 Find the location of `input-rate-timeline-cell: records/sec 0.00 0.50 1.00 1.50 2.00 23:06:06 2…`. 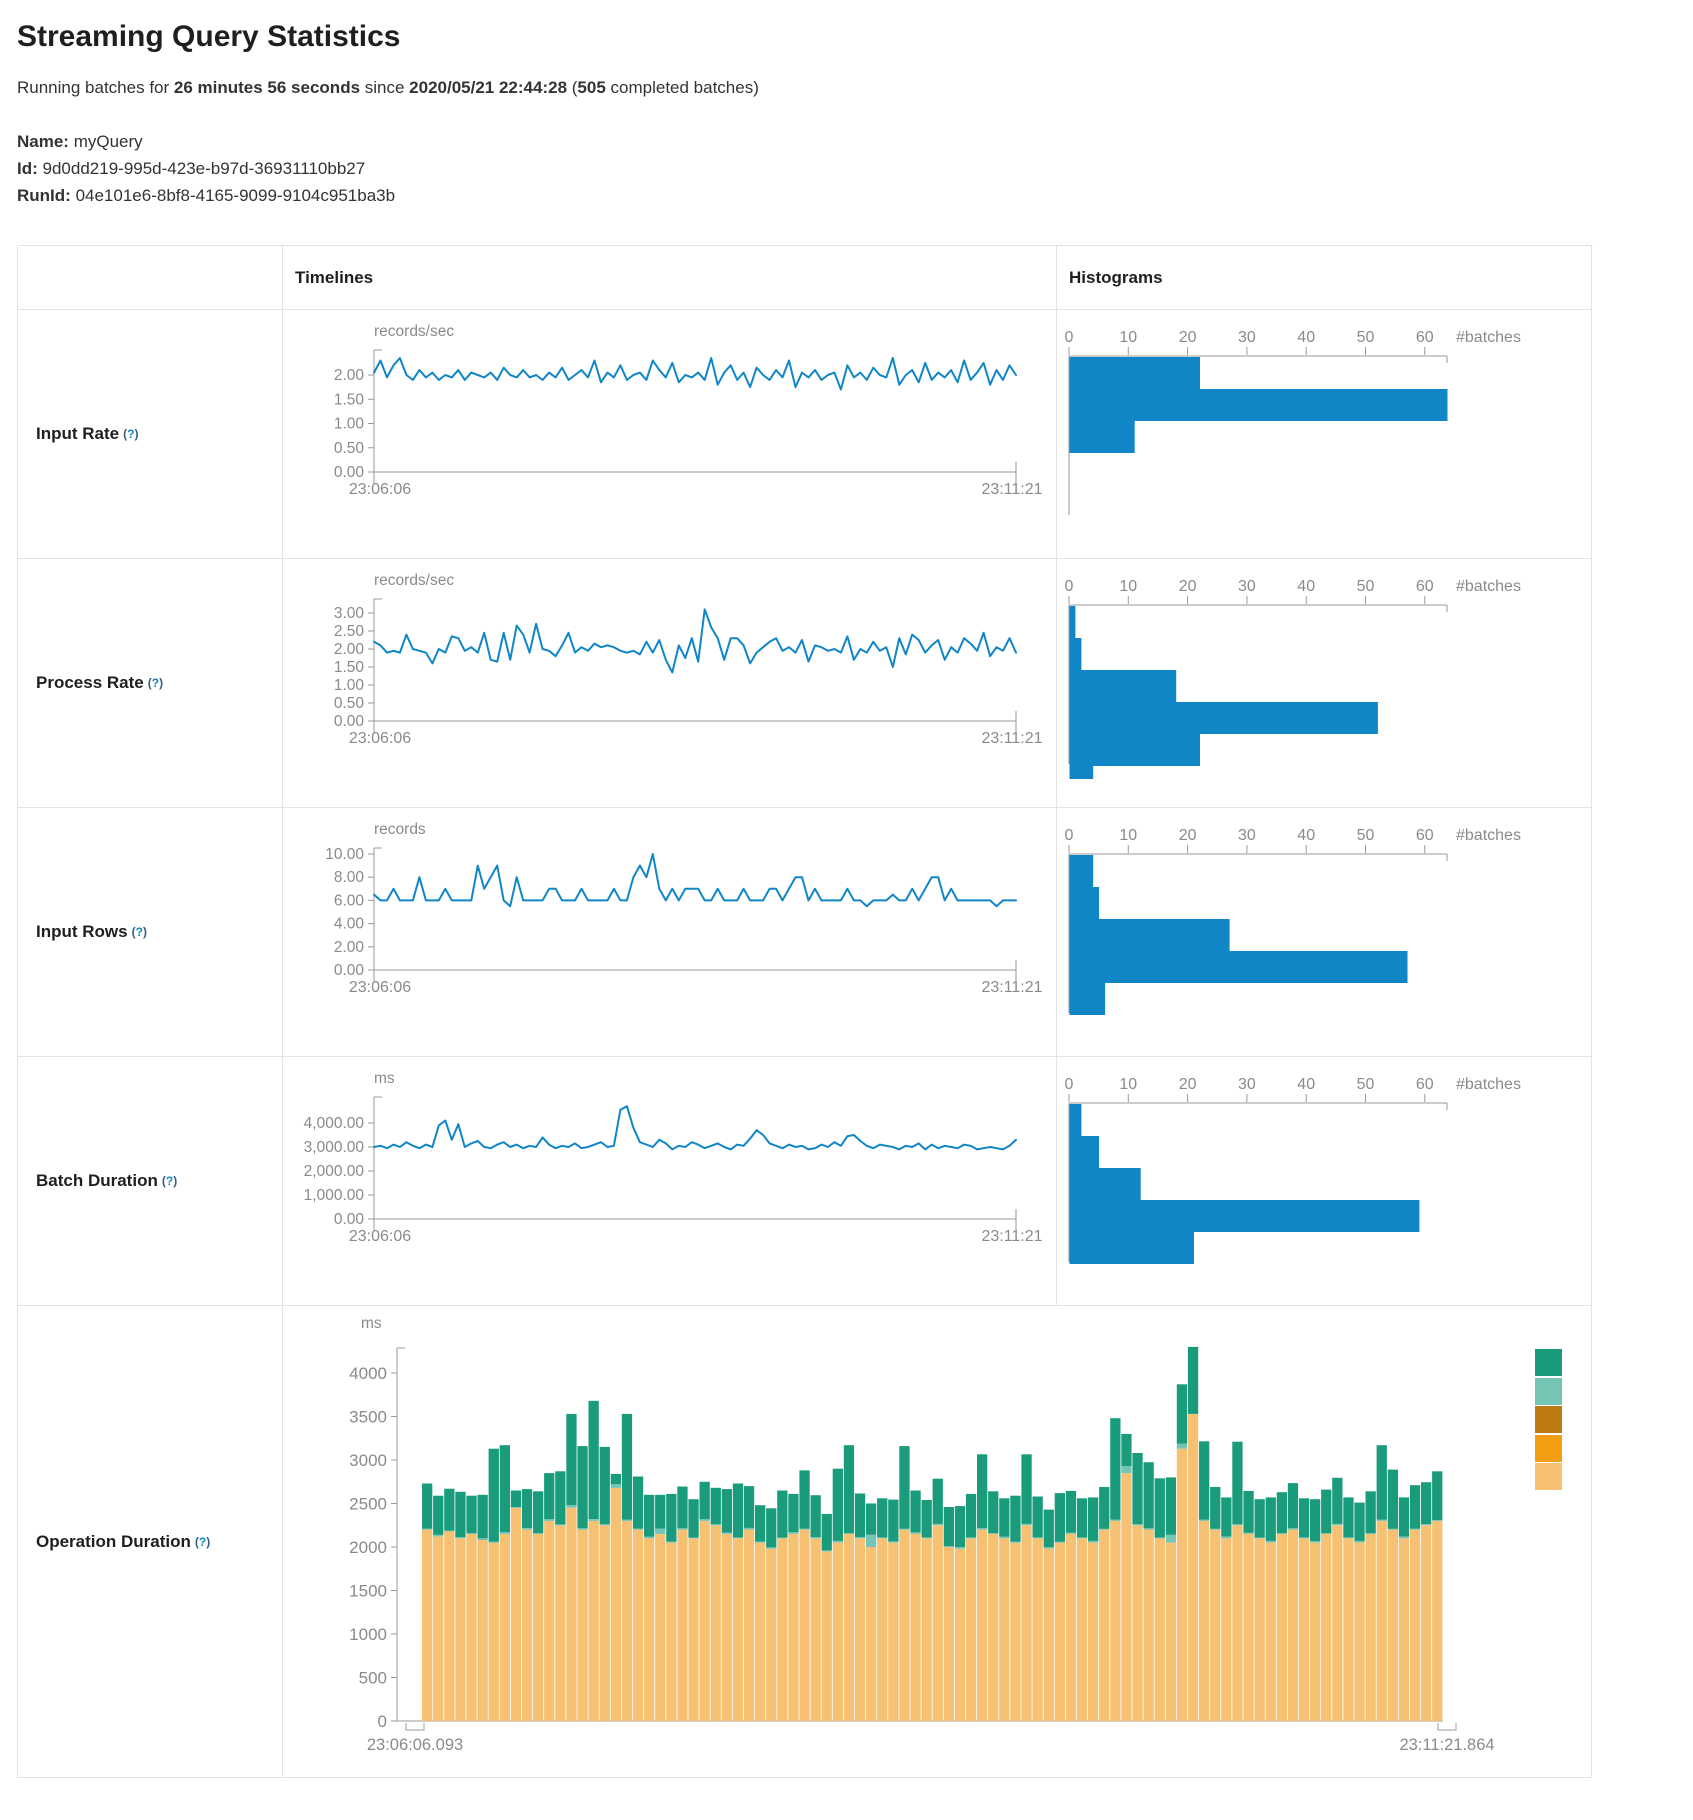

input-rate-timeline-cell: records/sec 0.00 0.50 1.00 1.50 2.00 23:06:06 2… is located at coordinates (670, 434).